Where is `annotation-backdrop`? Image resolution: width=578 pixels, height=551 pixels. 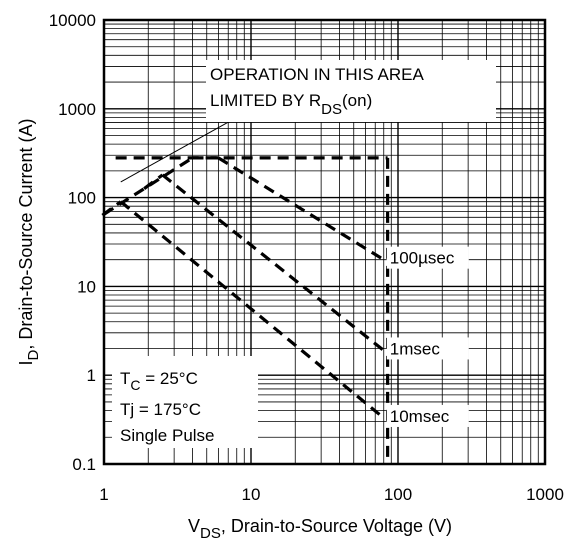 annotation-backdrop is located at coordinates (351, 91).